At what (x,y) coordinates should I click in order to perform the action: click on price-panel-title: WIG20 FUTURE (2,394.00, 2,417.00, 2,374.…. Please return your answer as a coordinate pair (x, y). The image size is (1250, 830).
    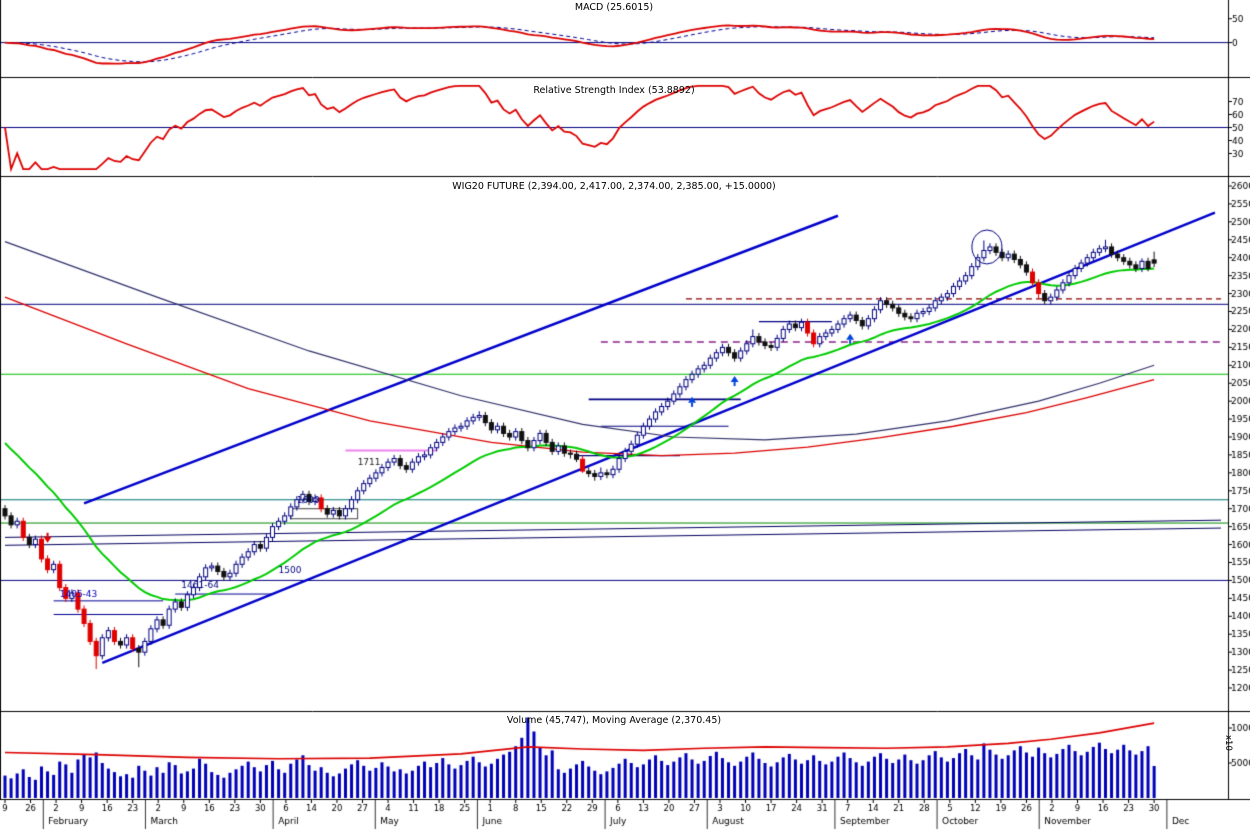
    Looking at the image, I should click on (614, 186).